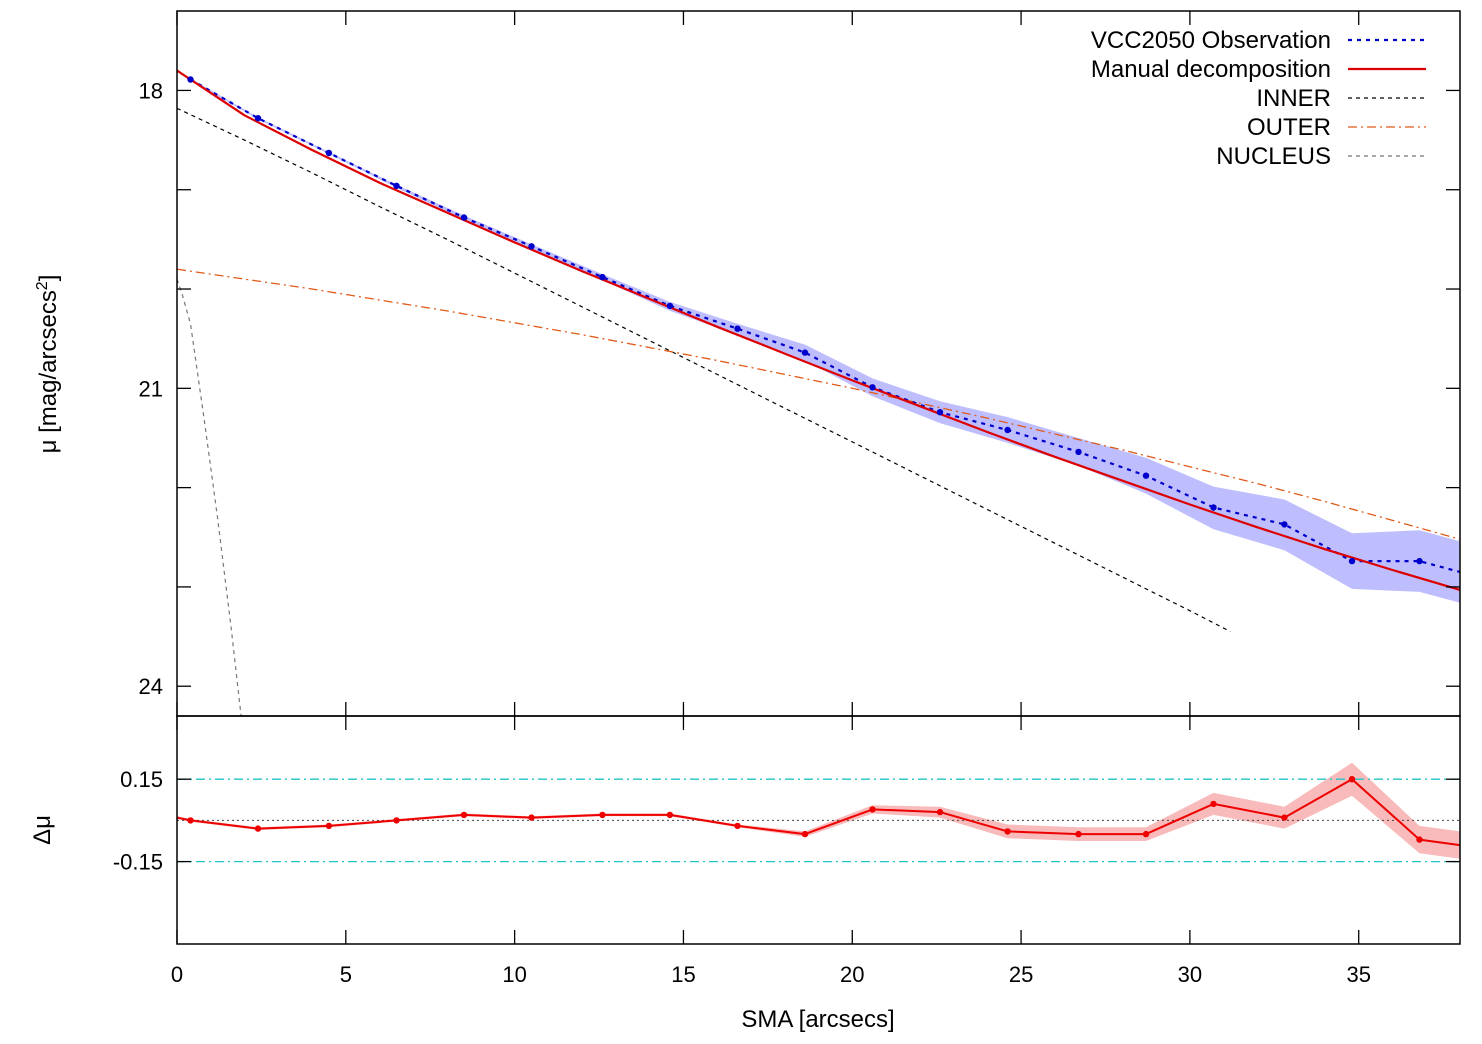 The image size is (1482, 1044). Describe the element at coordinates (818, 810) in the screenshot. I see `residual-error-band` at that location.